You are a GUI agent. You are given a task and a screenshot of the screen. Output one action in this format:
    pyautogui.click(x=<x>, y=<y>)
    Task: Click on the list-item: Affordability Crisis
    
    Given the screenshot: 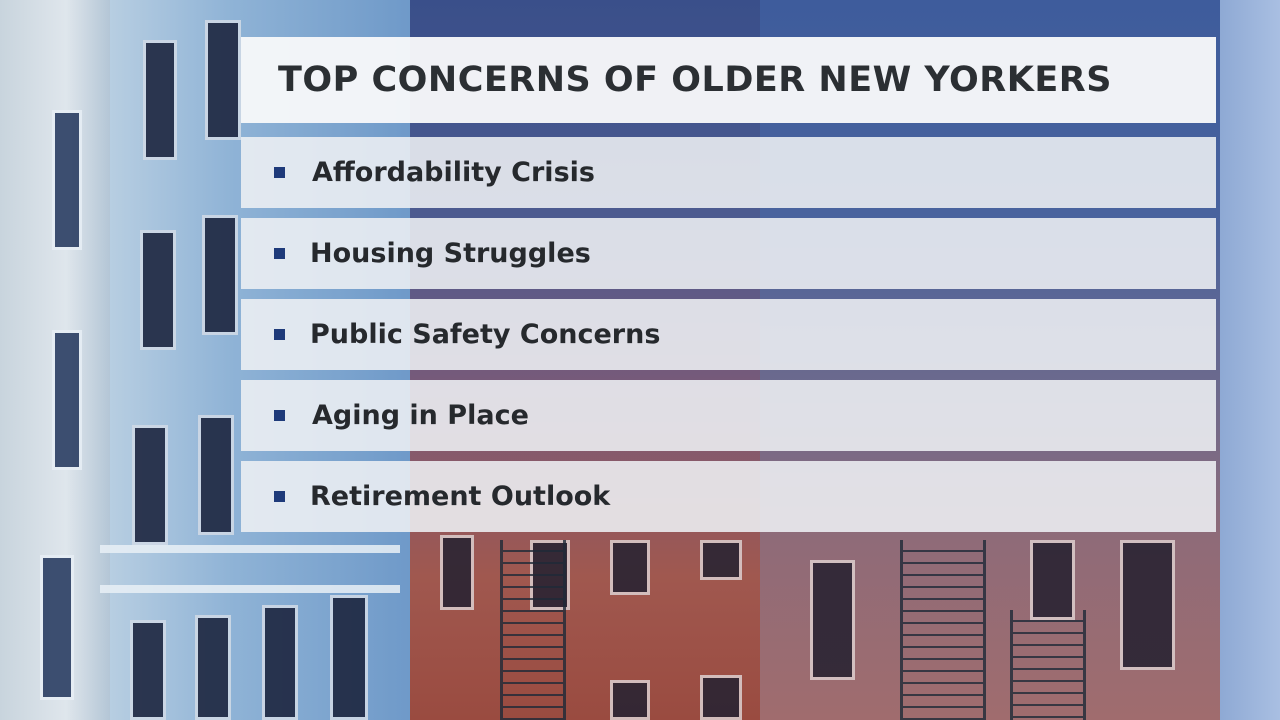 What is the action you would take?
    pyautogui.click(x=728, y=172)
    